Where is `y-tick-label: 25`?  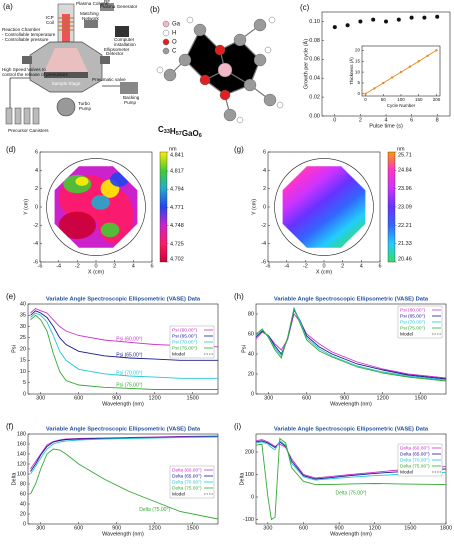
y-tick-label: 25 is located at coordinates (23, 338).